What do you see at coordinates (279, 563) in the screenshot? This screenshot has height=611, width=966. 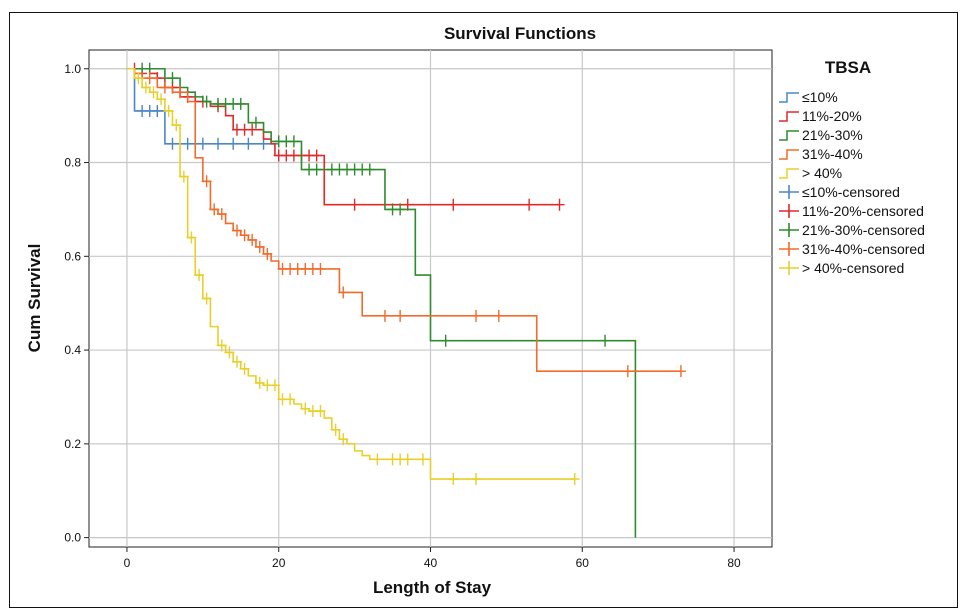 I see `x-tick-label: 20` at bounding box center [279, 563].